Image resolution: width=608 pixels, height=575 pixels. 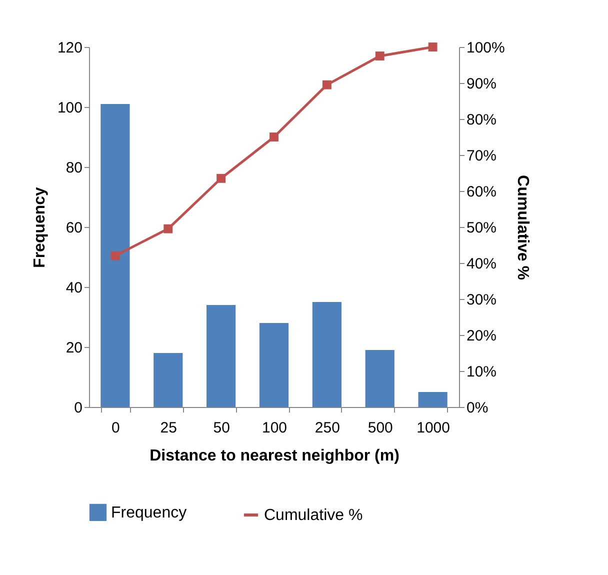 What do you see at coordinates (149, 513) in the screenshot?
I see `legend-label: Frequency` at bounding box center [149, 513].